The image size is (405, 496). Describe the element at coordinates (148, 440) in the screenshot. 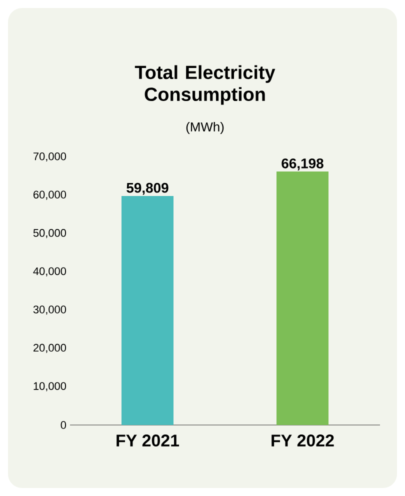

I see `x-tick-label: FY 2021` at that location.